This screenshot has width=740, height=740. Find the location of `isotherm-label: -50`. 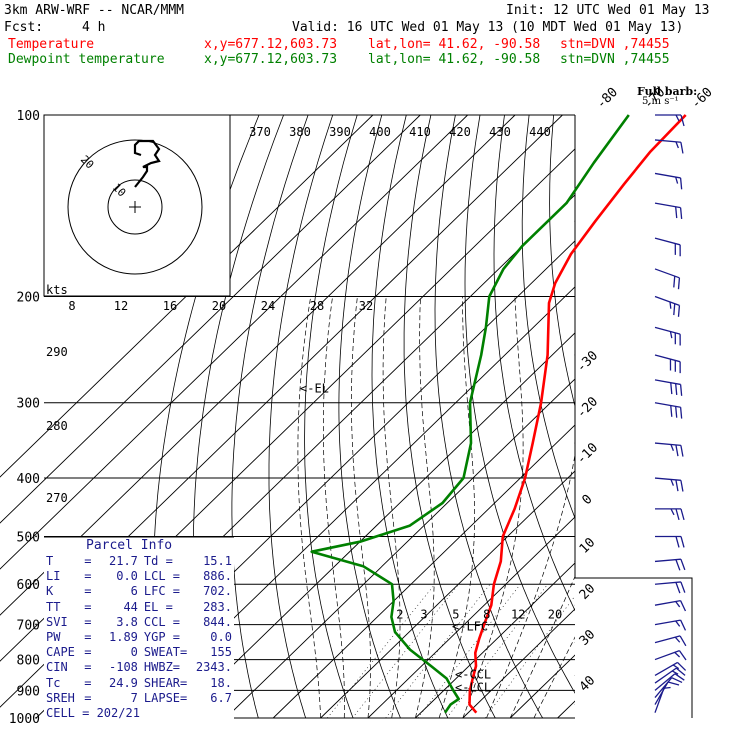

isotherm-label: -50 is located at coordinates (738, 98).